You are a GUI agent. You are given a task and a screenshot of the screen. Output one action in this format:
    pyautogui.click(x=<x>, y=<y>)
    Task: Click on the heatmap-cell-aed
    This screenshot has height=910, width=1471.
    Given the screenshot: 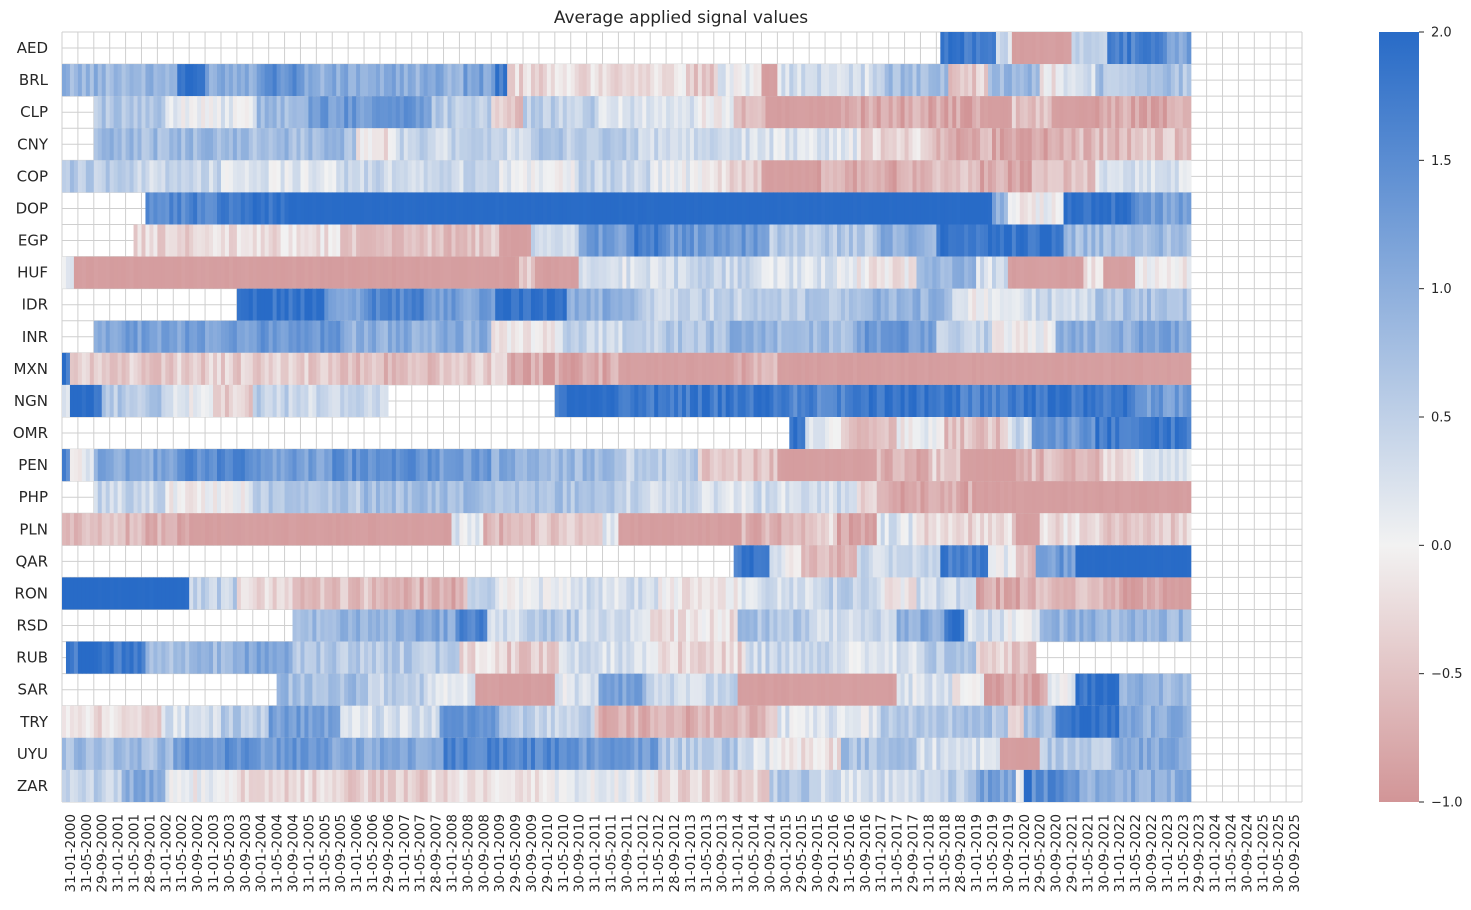 What is the action you would take?
    pyautogui.click(x=1105, y=48)
    